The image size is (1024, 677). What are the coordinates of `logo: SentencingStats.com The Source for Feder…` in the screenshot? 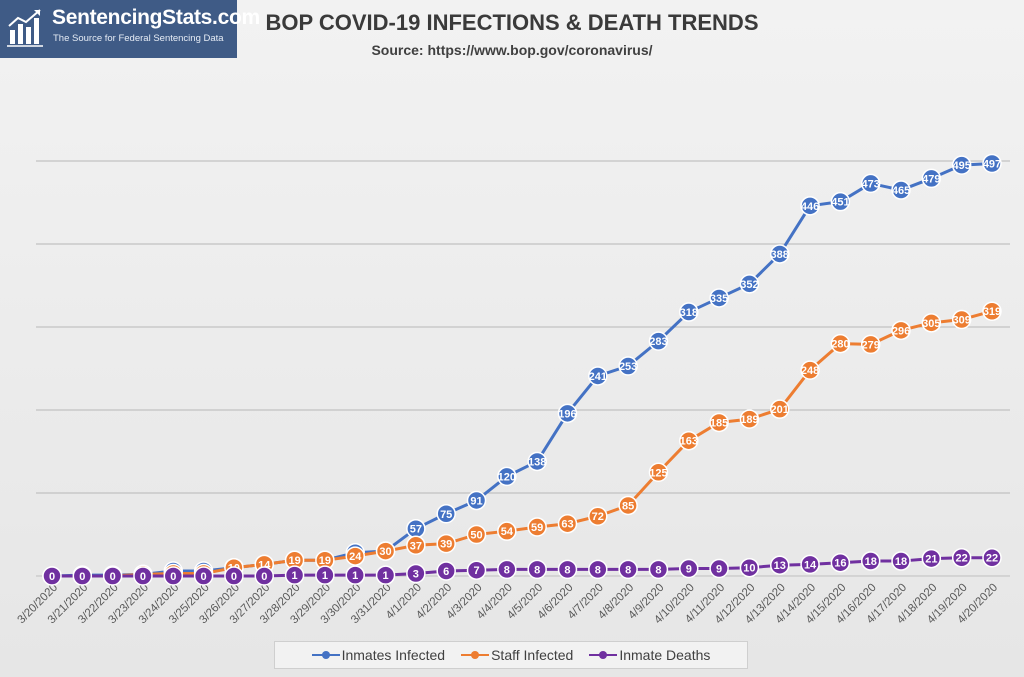 It's located at (130, 29).